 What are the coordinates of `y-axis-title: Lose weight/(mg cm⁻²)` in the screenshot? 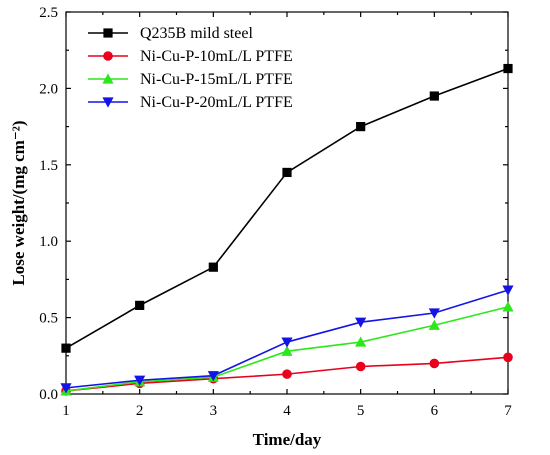 It's located at (18, 202).